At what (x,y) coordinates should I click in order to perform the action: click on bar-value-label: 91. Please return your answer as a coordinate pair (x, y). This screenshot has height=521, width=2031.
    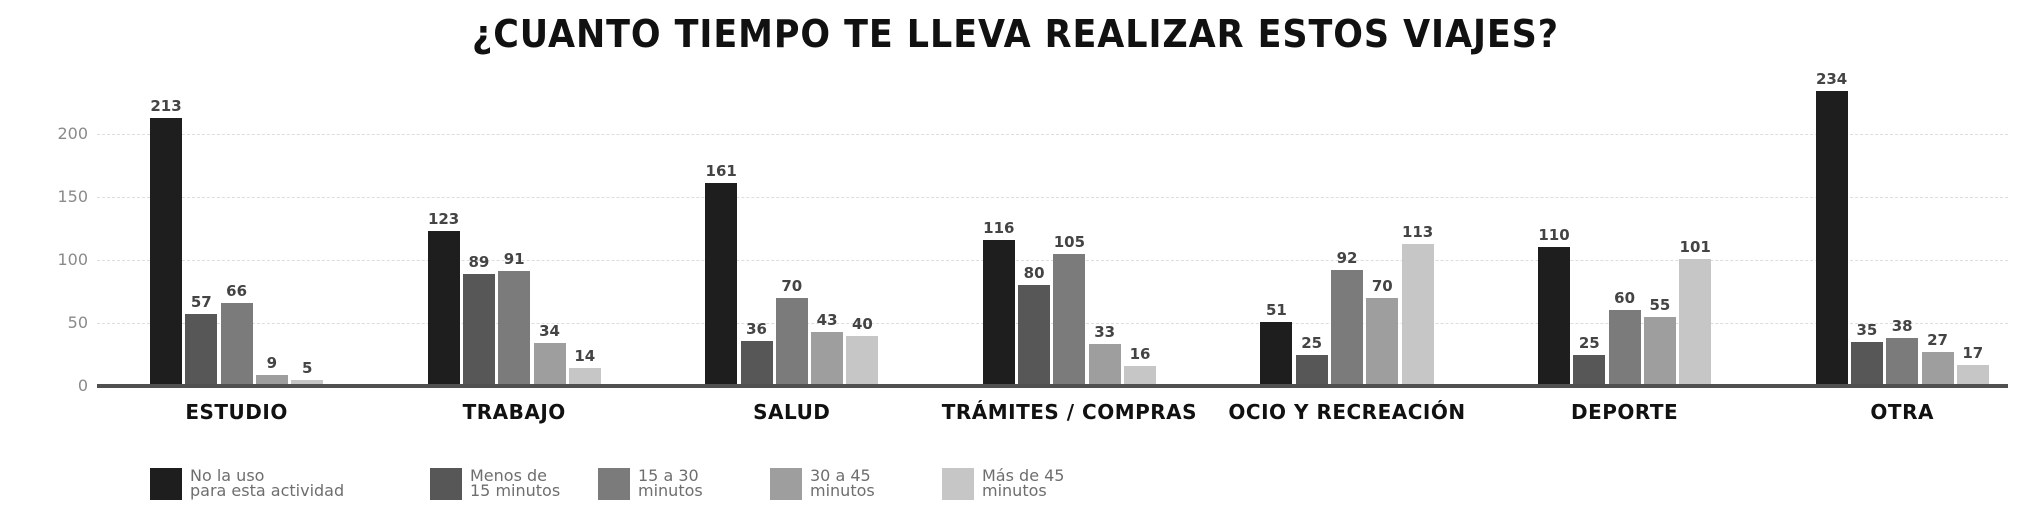
    Looking at the image, I should click on (514, 259).